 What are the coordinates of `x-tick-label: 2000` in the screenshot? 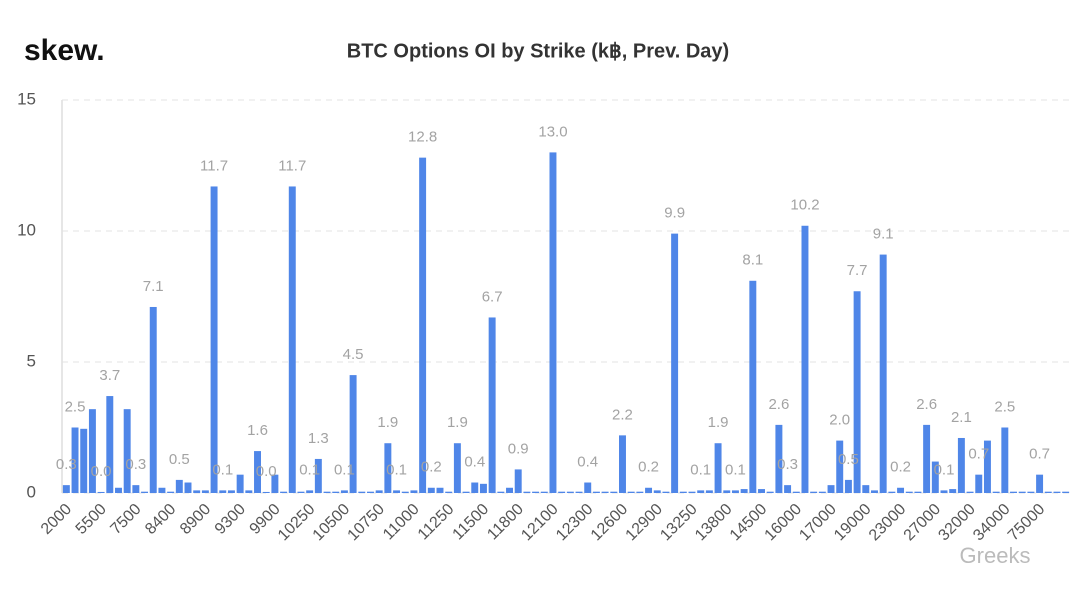 It's located at (56, 519).